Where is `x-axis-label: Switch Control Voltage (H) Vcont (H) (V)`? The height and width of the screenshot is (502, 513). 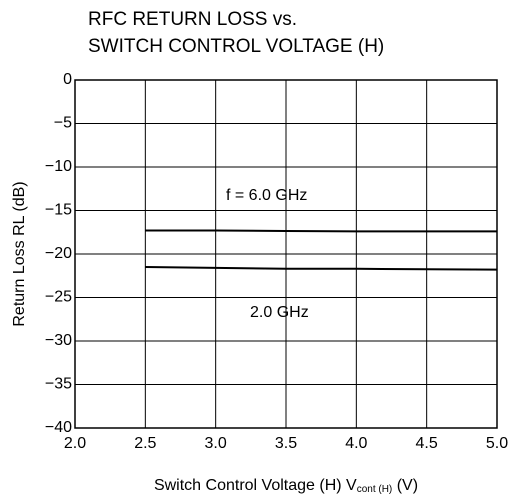
x-axis-label: Switch Control Voltage (H) Vcont (H) (V) is located at coordinates (286, 485).